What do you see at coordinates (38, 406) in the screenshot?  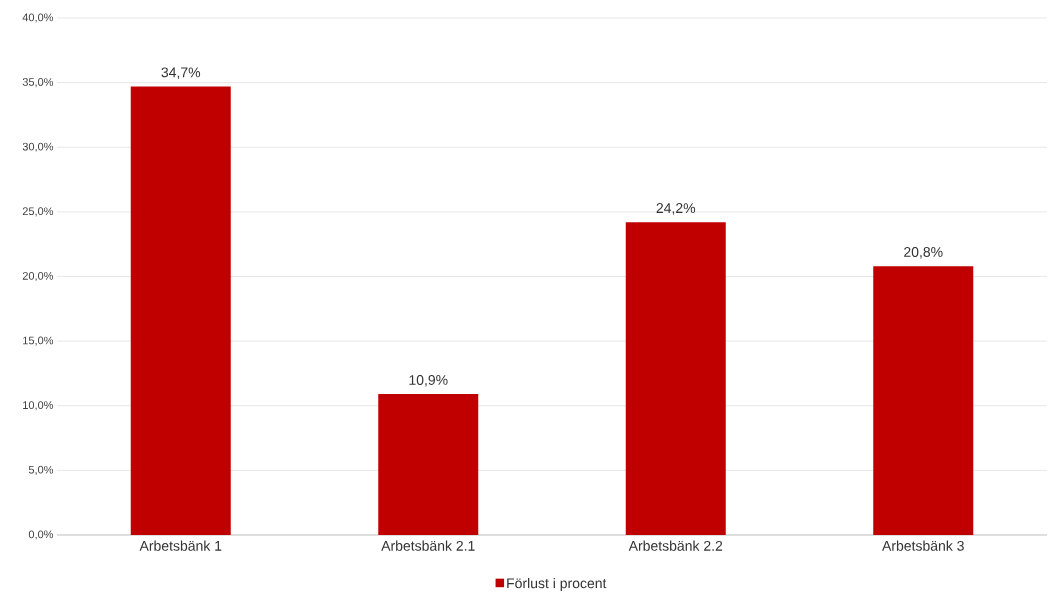 I see `y-tick-label: 10,0%` at bounding box center [38, 406].